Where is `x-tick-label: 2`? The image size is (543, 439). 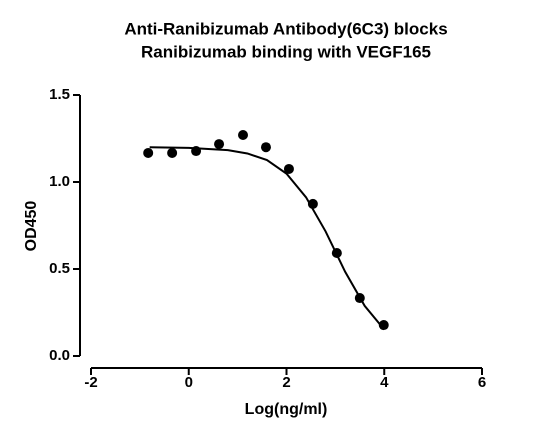 x-tick-label: 2 is located at coordinates (286, 382).